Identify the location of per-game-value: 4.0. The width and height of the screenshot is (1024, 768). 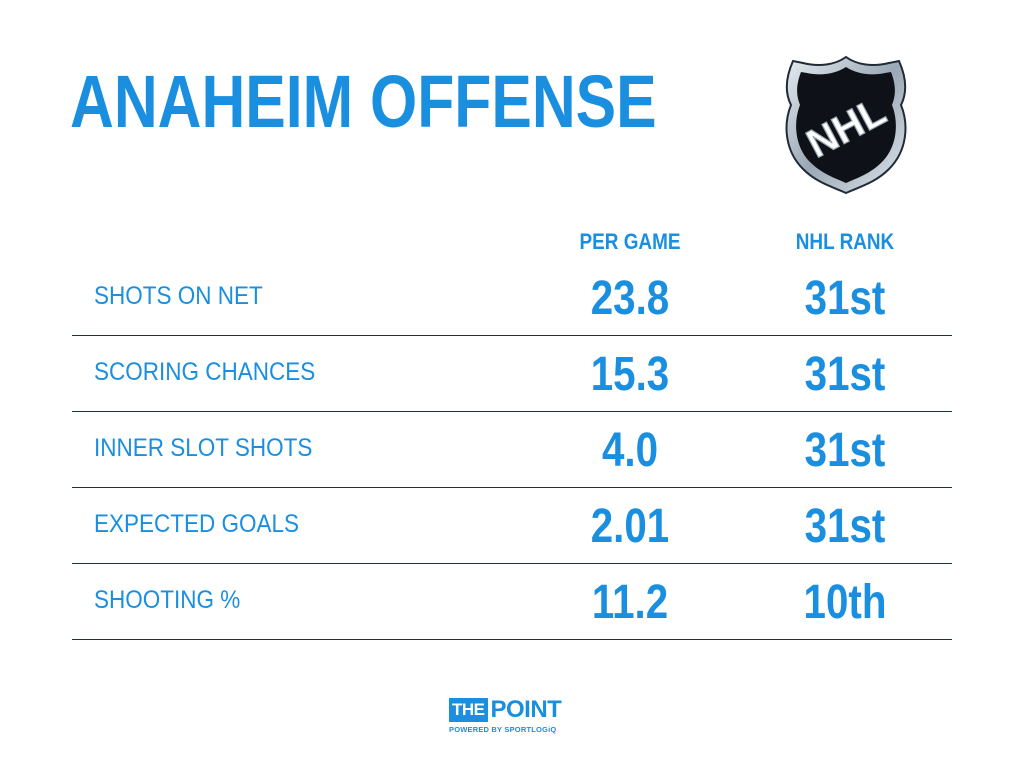
(630, 450).